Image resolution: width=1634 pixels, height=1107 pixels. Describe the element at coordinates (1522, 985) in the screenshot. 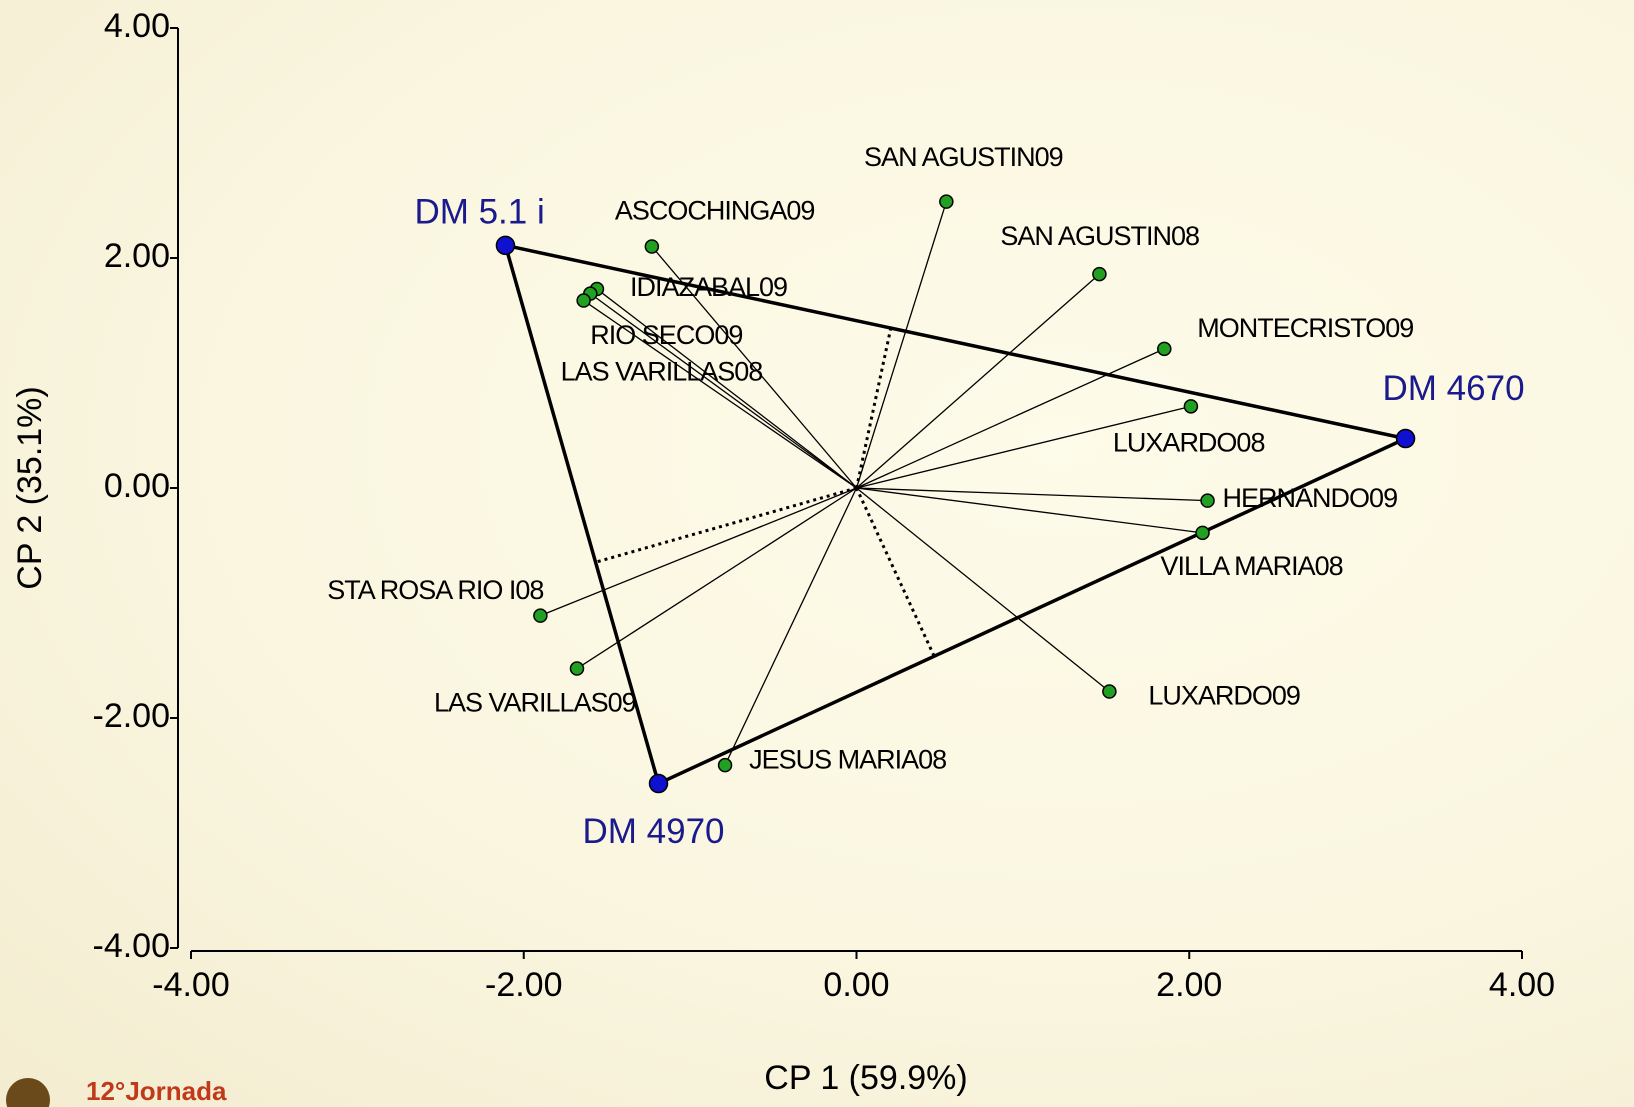

I see `x-tick-label: 4.00` at that location.